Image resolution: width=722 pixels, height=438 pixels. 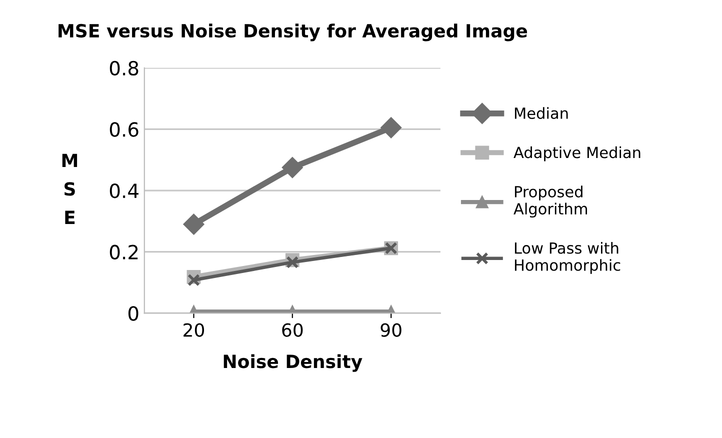 I want to click on legend-label: Proposed Algorithm, so click(x=550, y=202).